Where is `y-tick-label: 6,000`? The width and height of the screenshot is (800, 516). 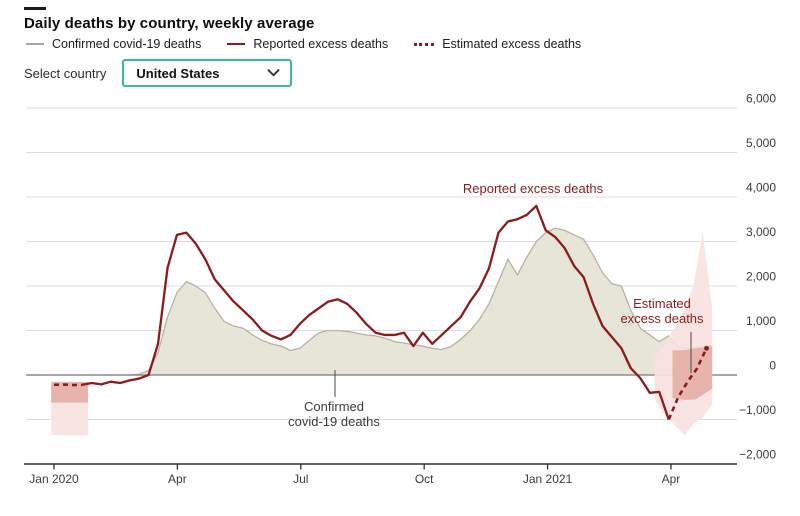 y-tick-label: 6,000 is located at coordinates (761, 99).